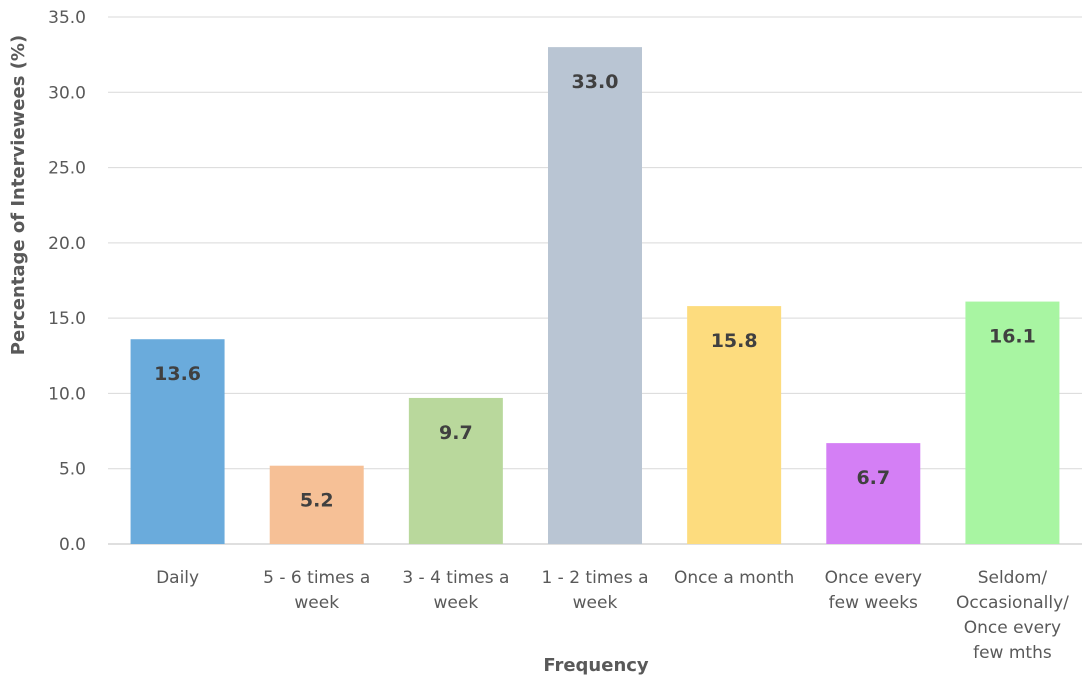  I want to click on x-tick-label: 3 - 4 times a week, so click(455, 590).